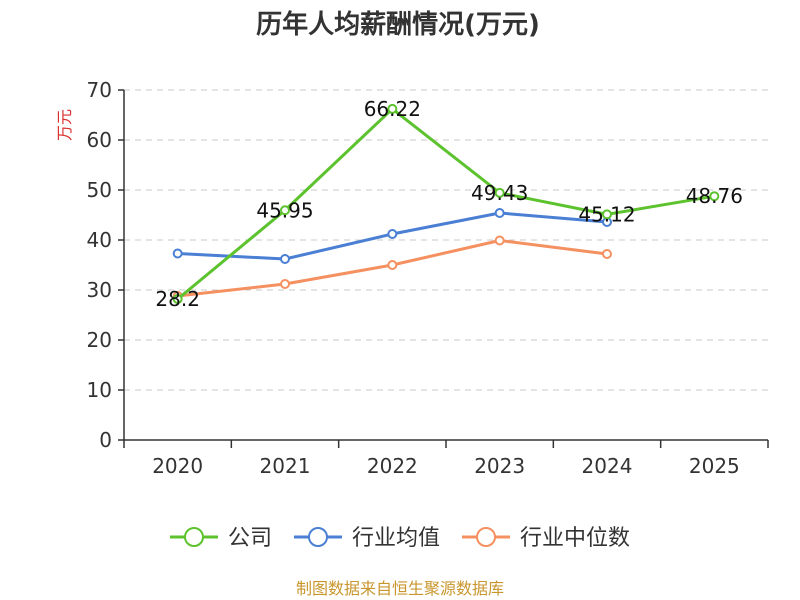 The width and height of the screenshot is (800, 600). Describe the element at coordinates (607, 254) in the screenshot. I see `point-2-2024` at that location.